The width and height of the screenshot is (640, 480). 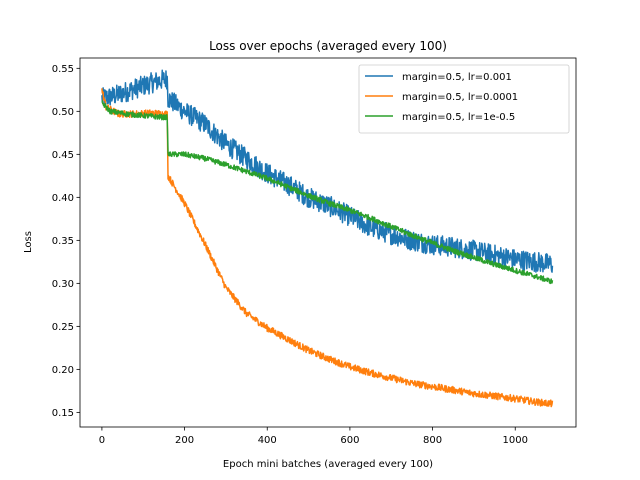 What do you see at coordinates (349, 440) in the screenshot?
I see `x-tick-label: 600` at bounding box center [349, 440].